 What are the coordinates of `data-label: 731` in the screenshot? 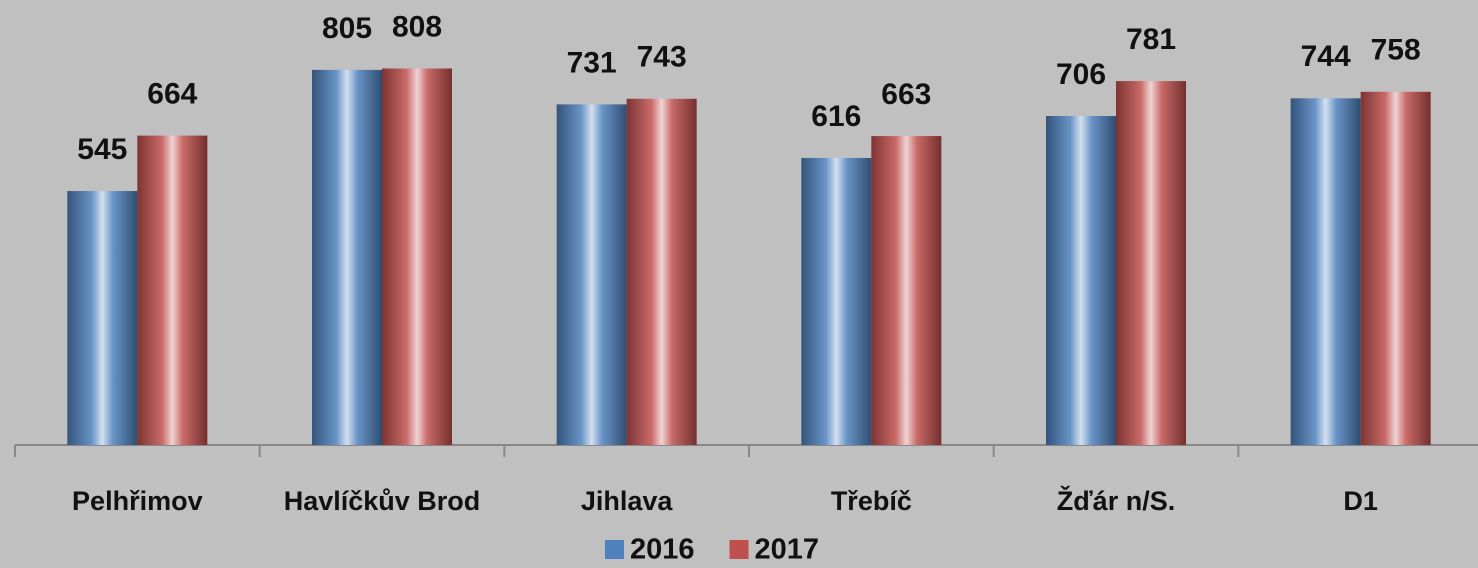 It's located at (592, 62).